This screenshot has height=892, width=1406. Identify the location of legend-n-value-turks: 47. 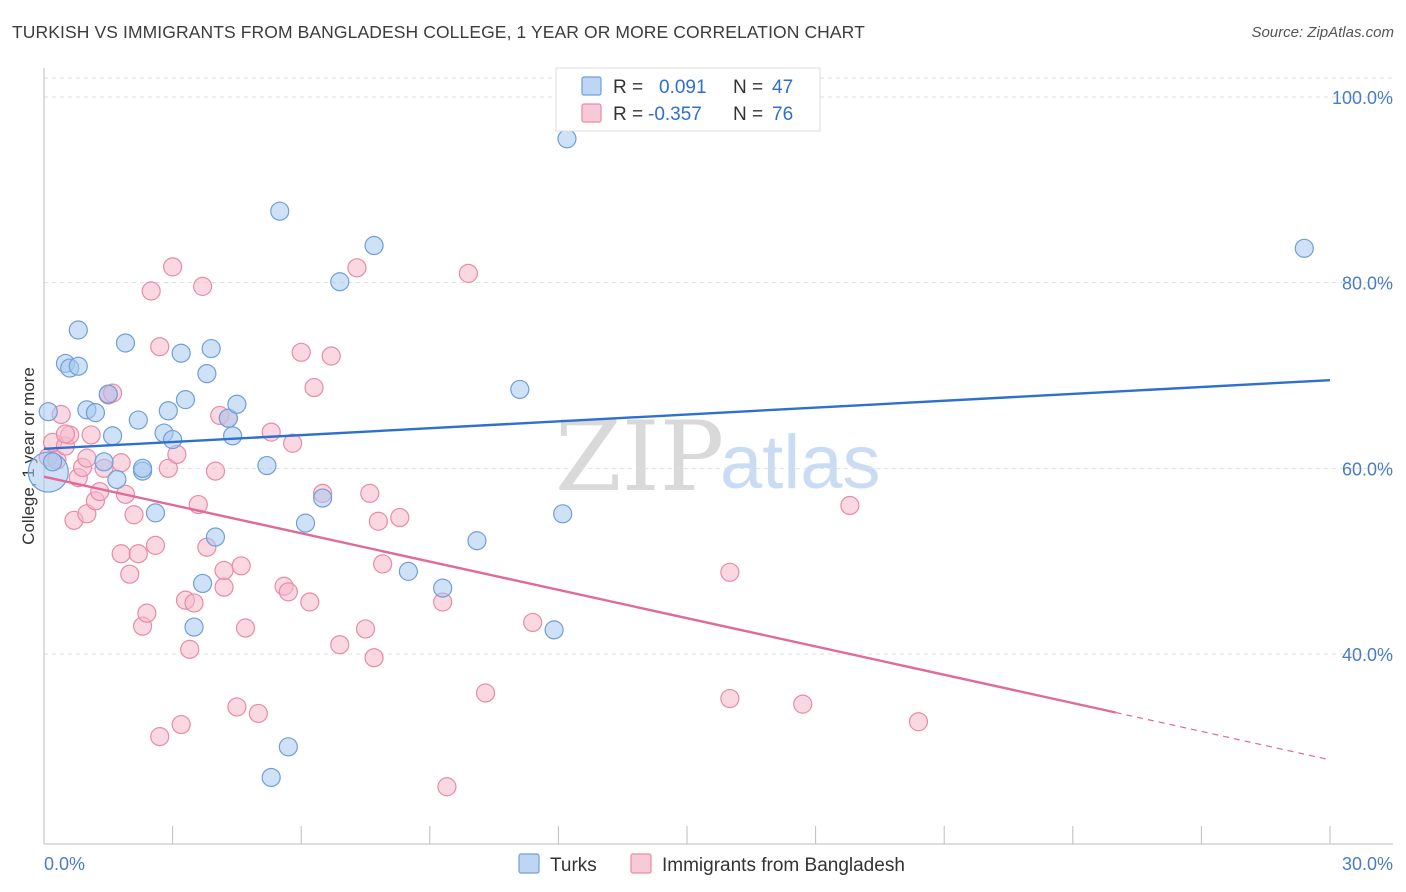
(782, 87).